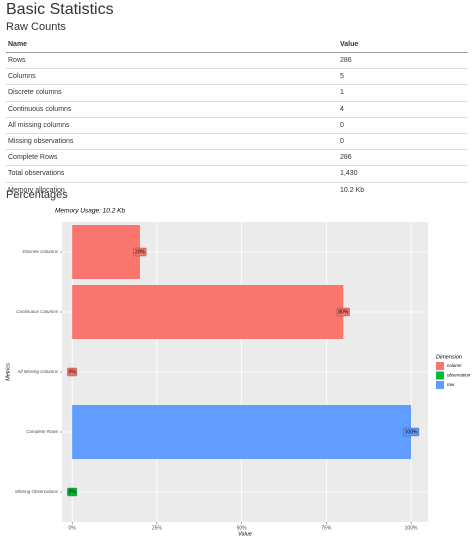 The image size is (474, 556). What do you see at coordinates (403, 173) in the screenshot?
I see `table-cell: 1,430` at bounding box center [403, 173].